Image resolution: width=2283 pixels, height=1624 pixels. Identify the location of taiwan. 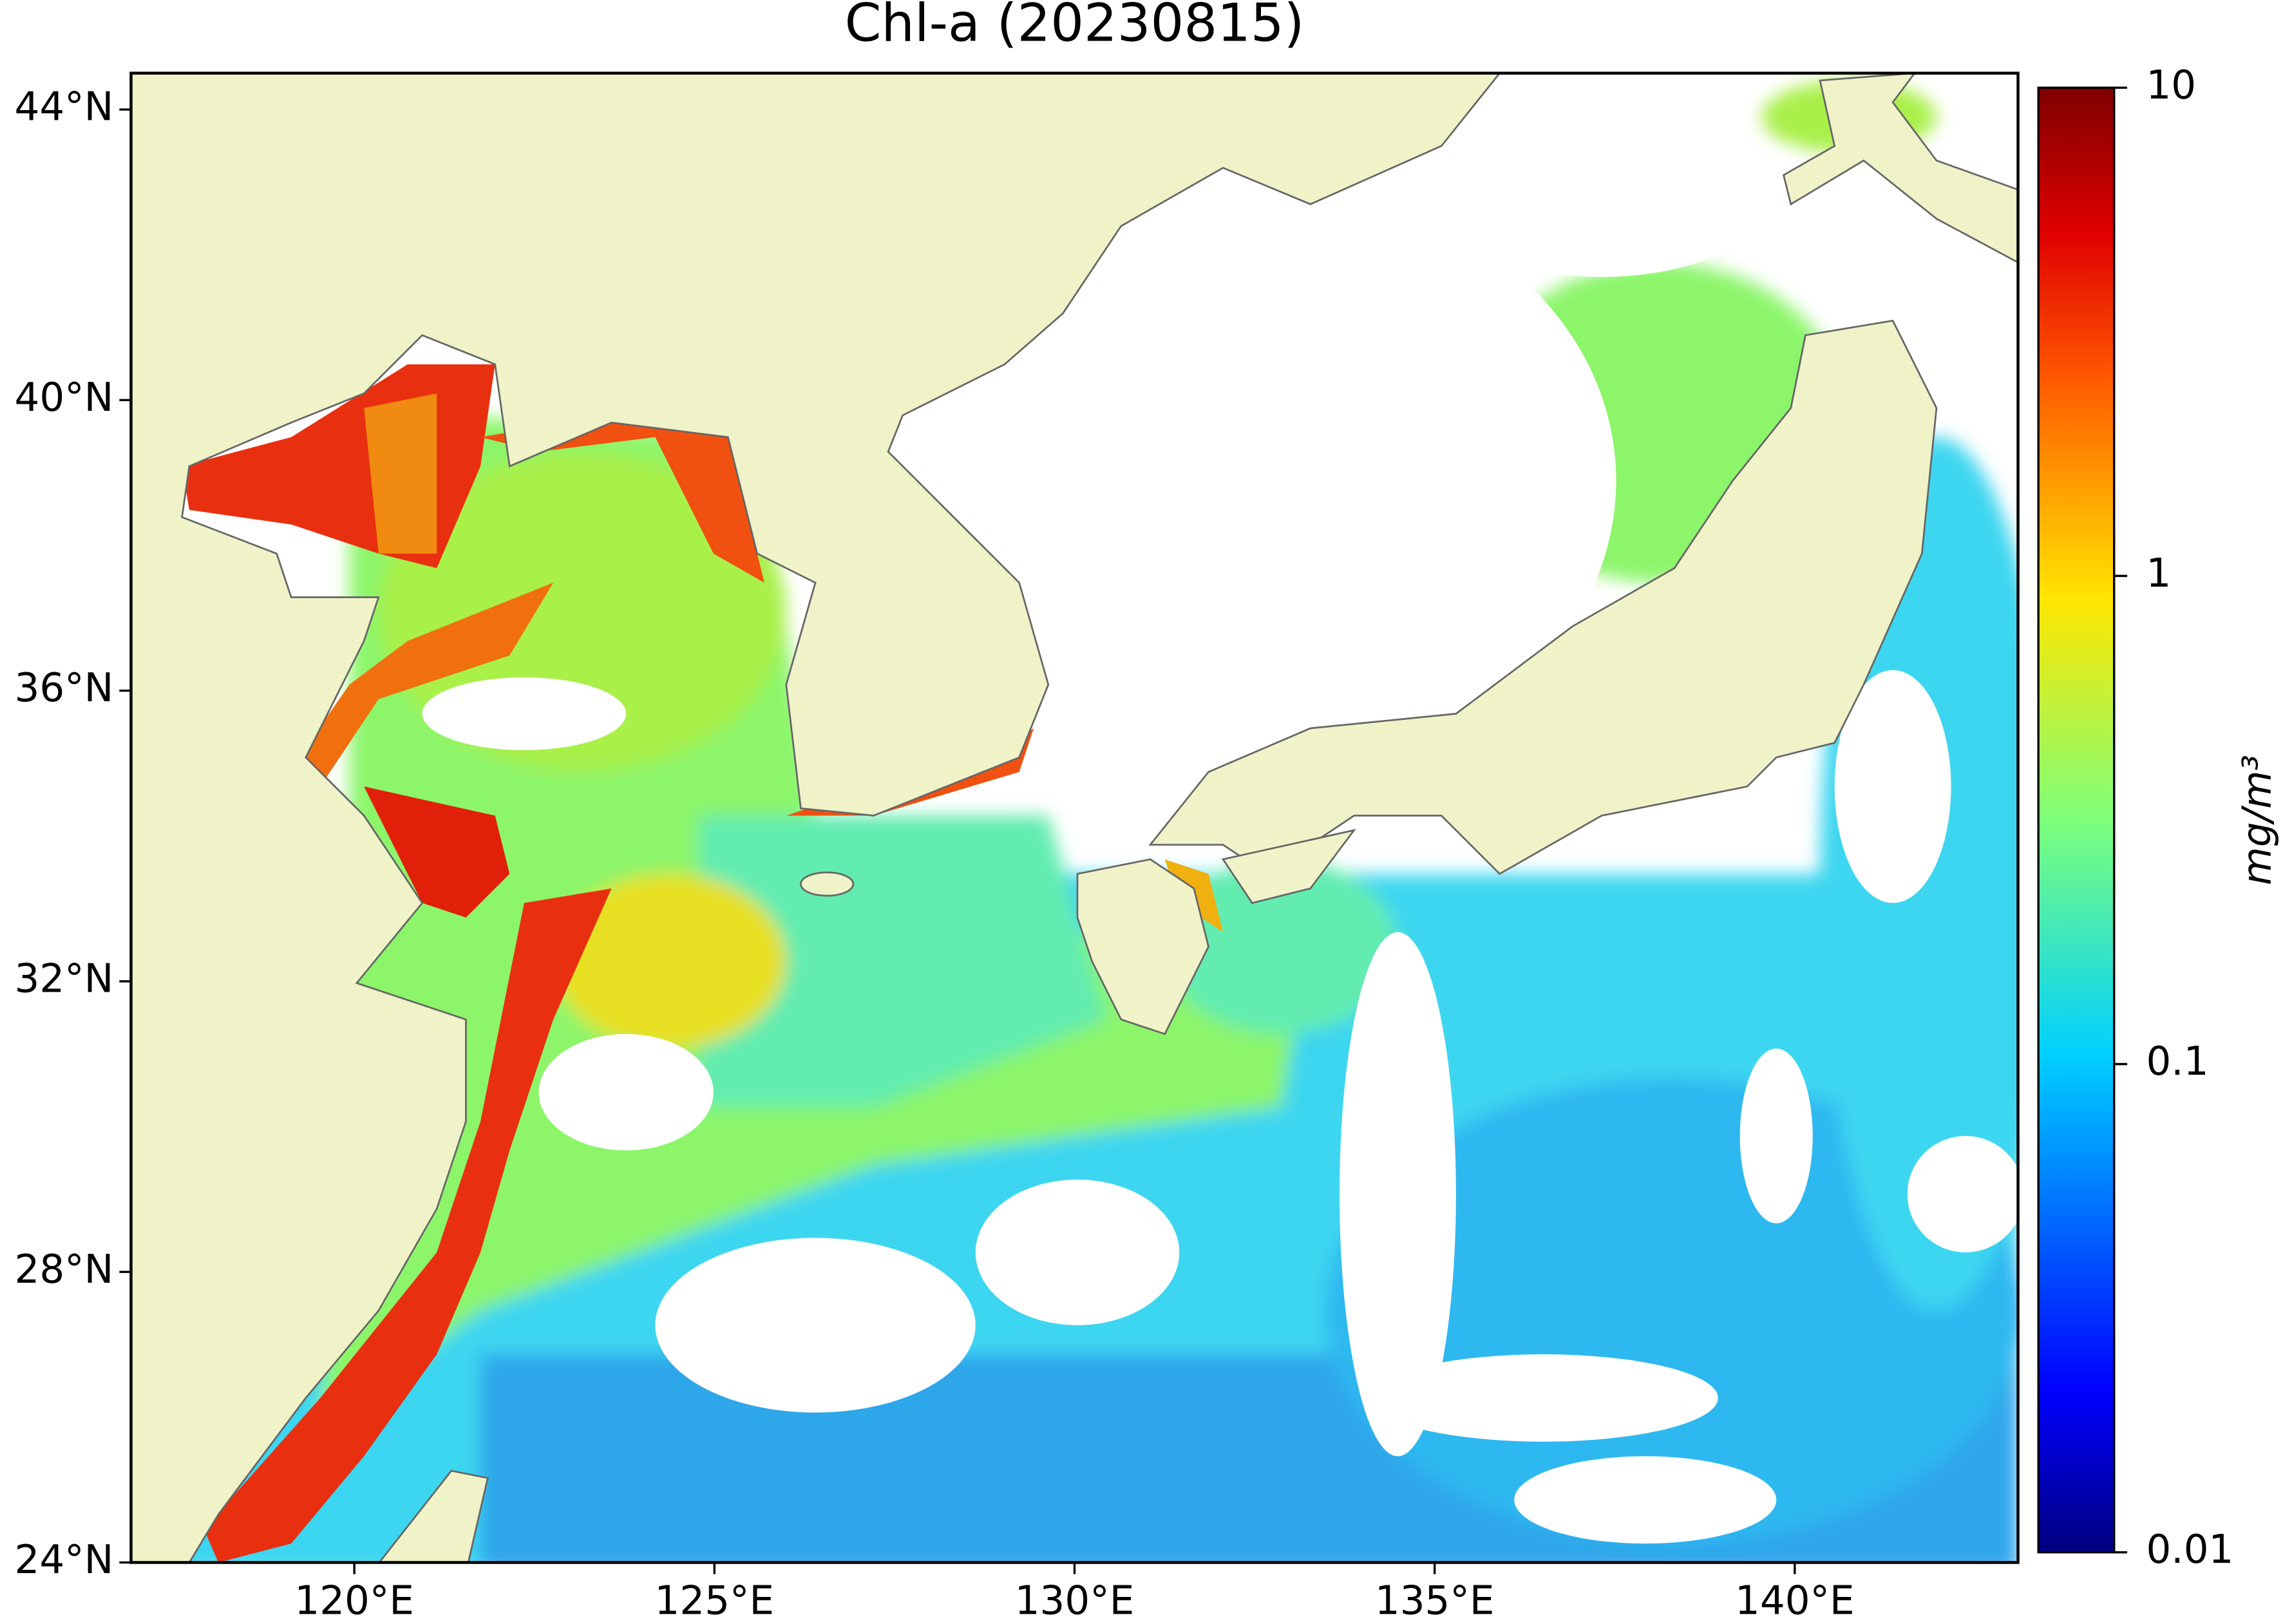
(433, 1516).